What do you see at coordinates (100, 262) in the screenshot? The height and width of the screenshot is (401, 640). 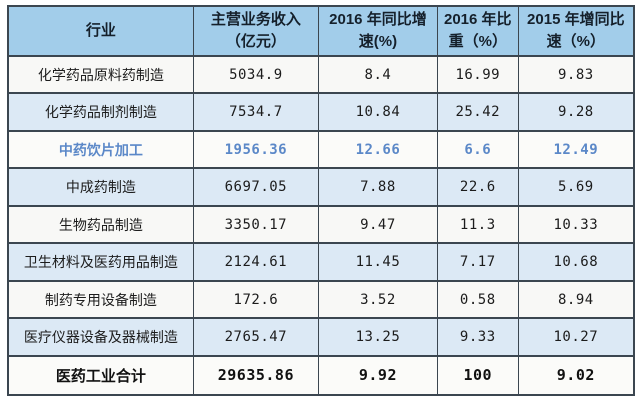 I see `cell-industry: 卫生材料及医药用品制造` at bounding box center [100, 262].